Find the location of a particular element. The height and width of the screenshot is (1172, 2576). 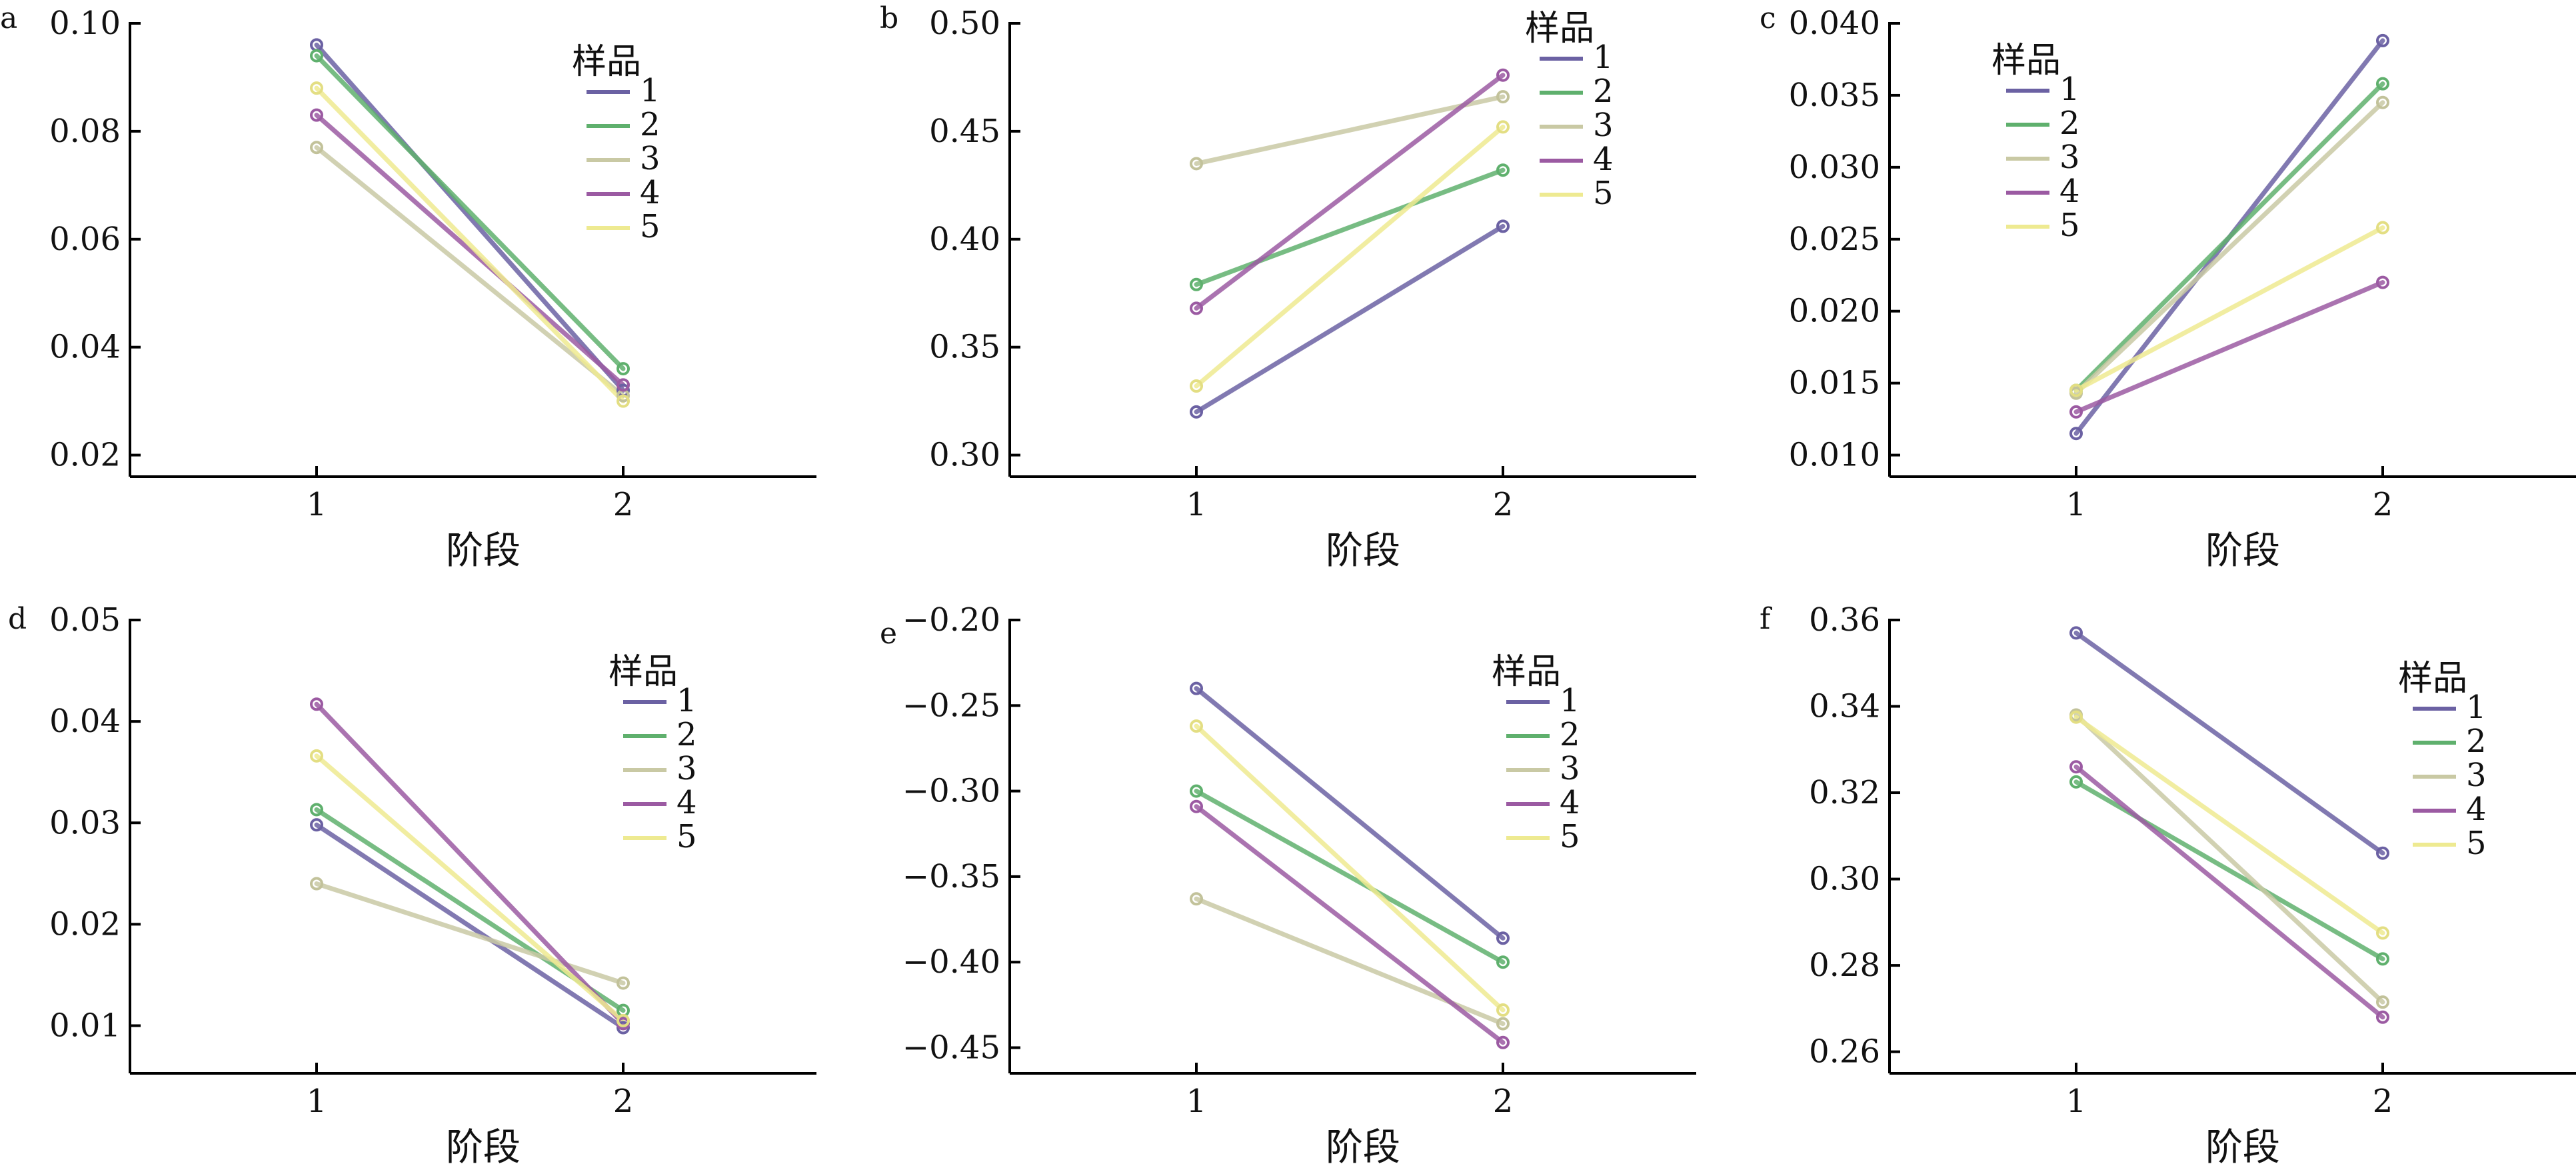

y-tick-label: 0.08 is located at coordinates (85, 131).